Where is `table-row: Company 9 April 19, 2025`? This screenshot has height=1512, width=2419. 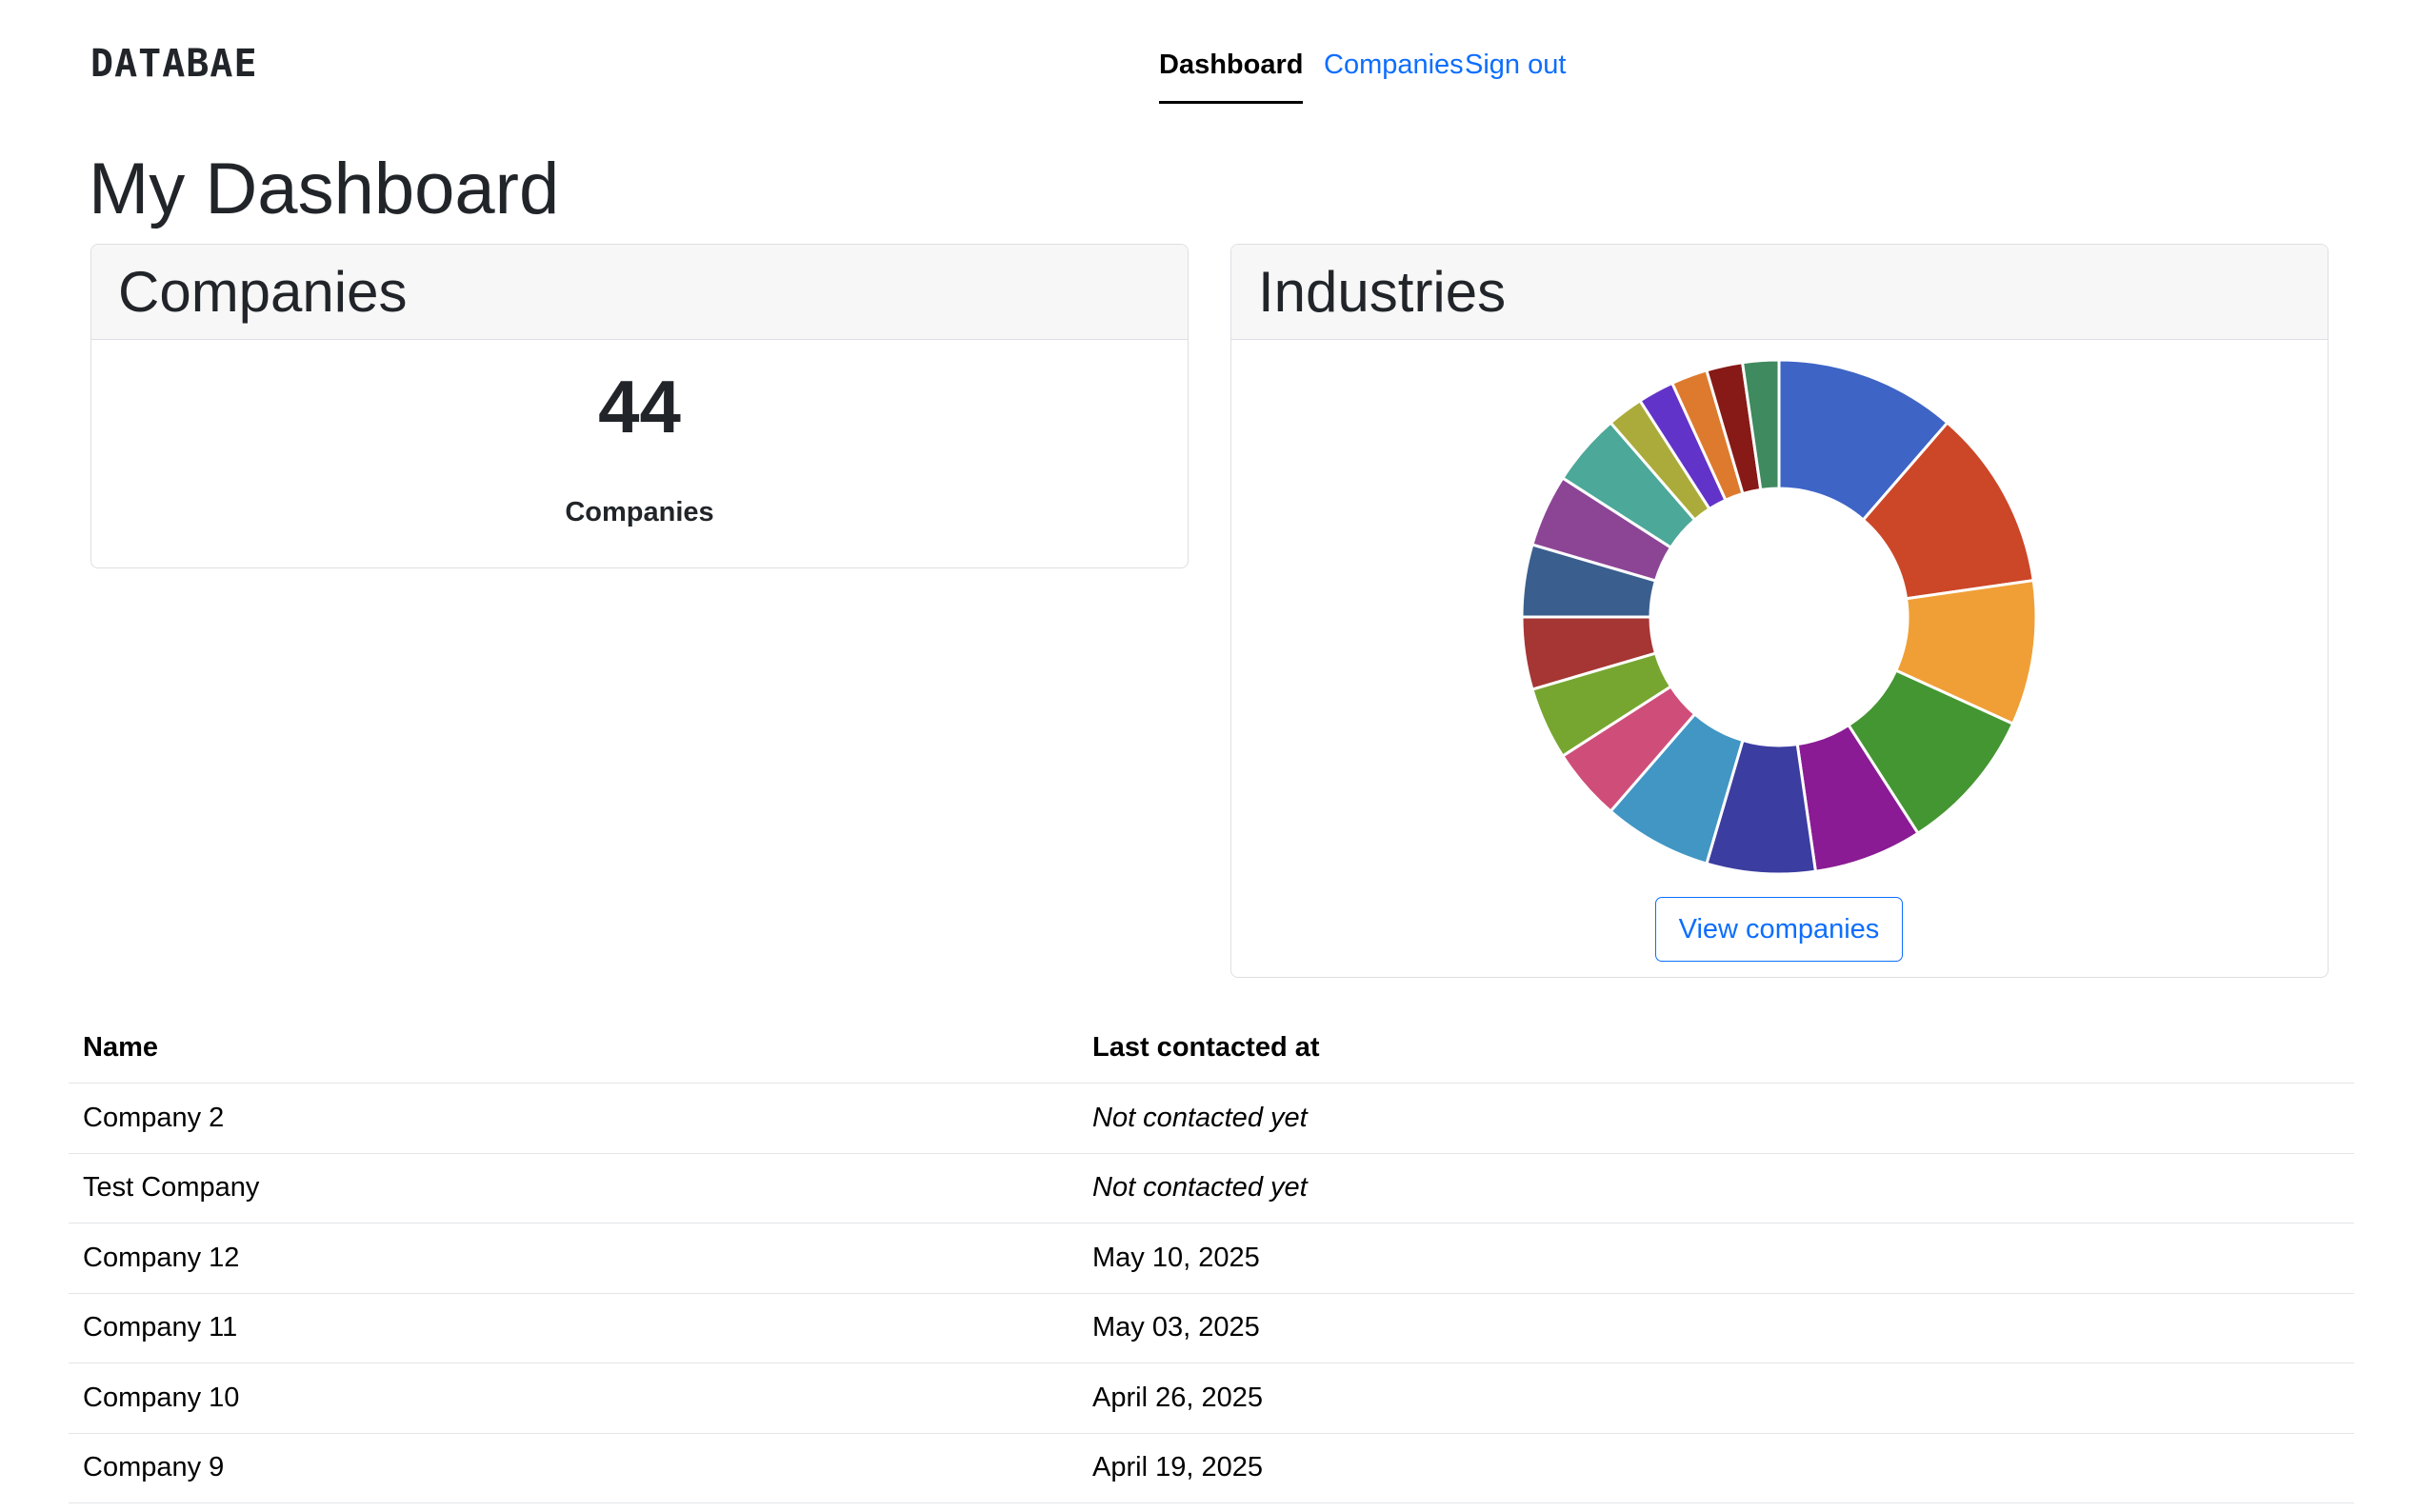
table-row: Company 9 April 19, 2025 is located at coordinates (1211, 1468).